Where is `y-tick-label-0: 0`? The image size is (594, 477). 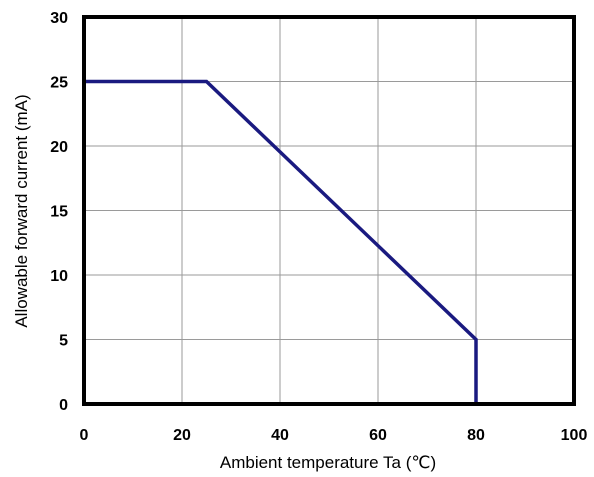
y-tick-label-0: 0 is located at coordinates (63, 405).